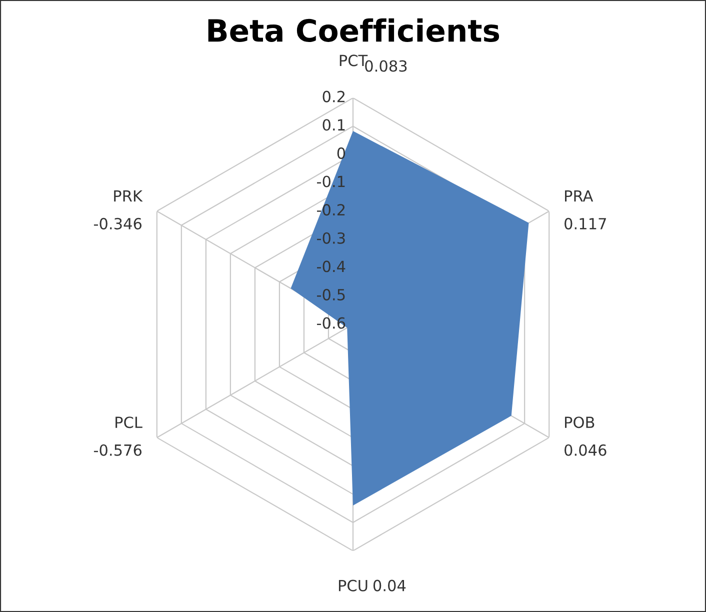 This screenshot has height=612, width=706. I want to click on y-tick-label: 0.1, so click(333, 125).